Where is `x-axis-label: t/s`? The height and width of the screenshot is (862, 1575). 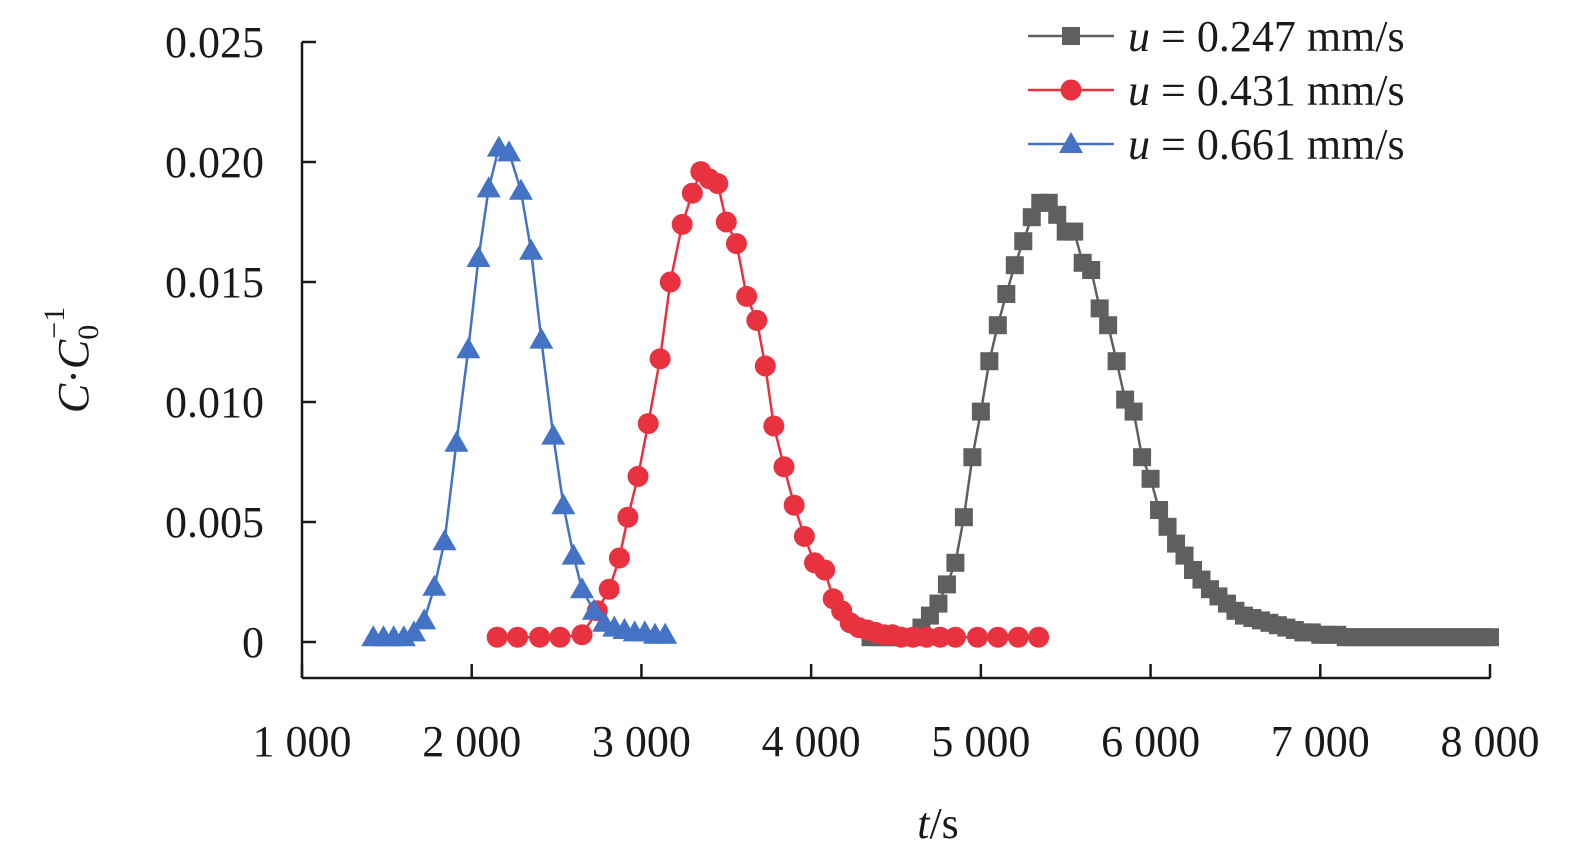 x-axis-label: t/s is located at coordinates (938, 823).